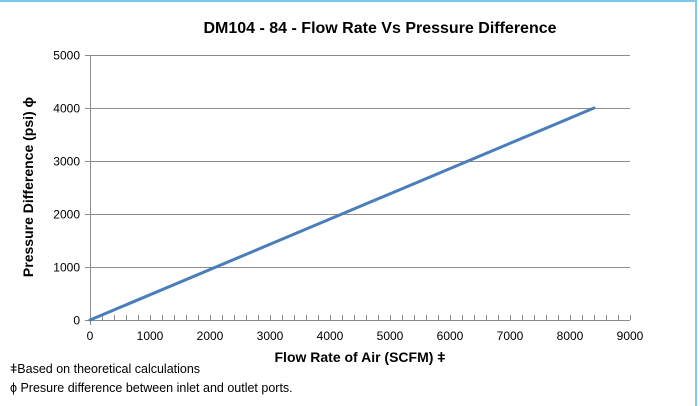 The image size is (700, 406). Describe the element at coordinates (390, 336) in the screenshot. I see `x-tick-label: 5000` at that location.